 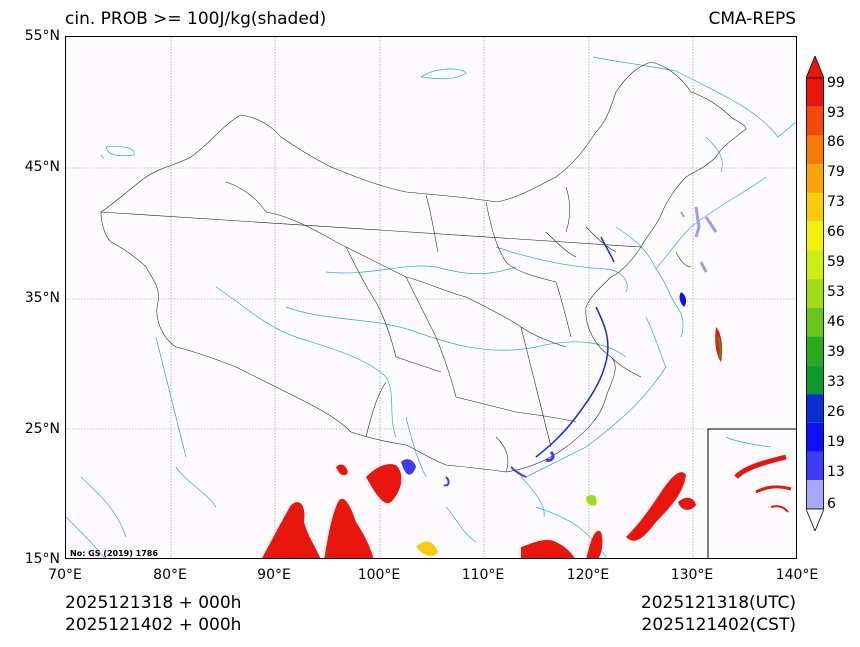 I want to click on colorbar-label-46: 46, so click(x=836, y=322).